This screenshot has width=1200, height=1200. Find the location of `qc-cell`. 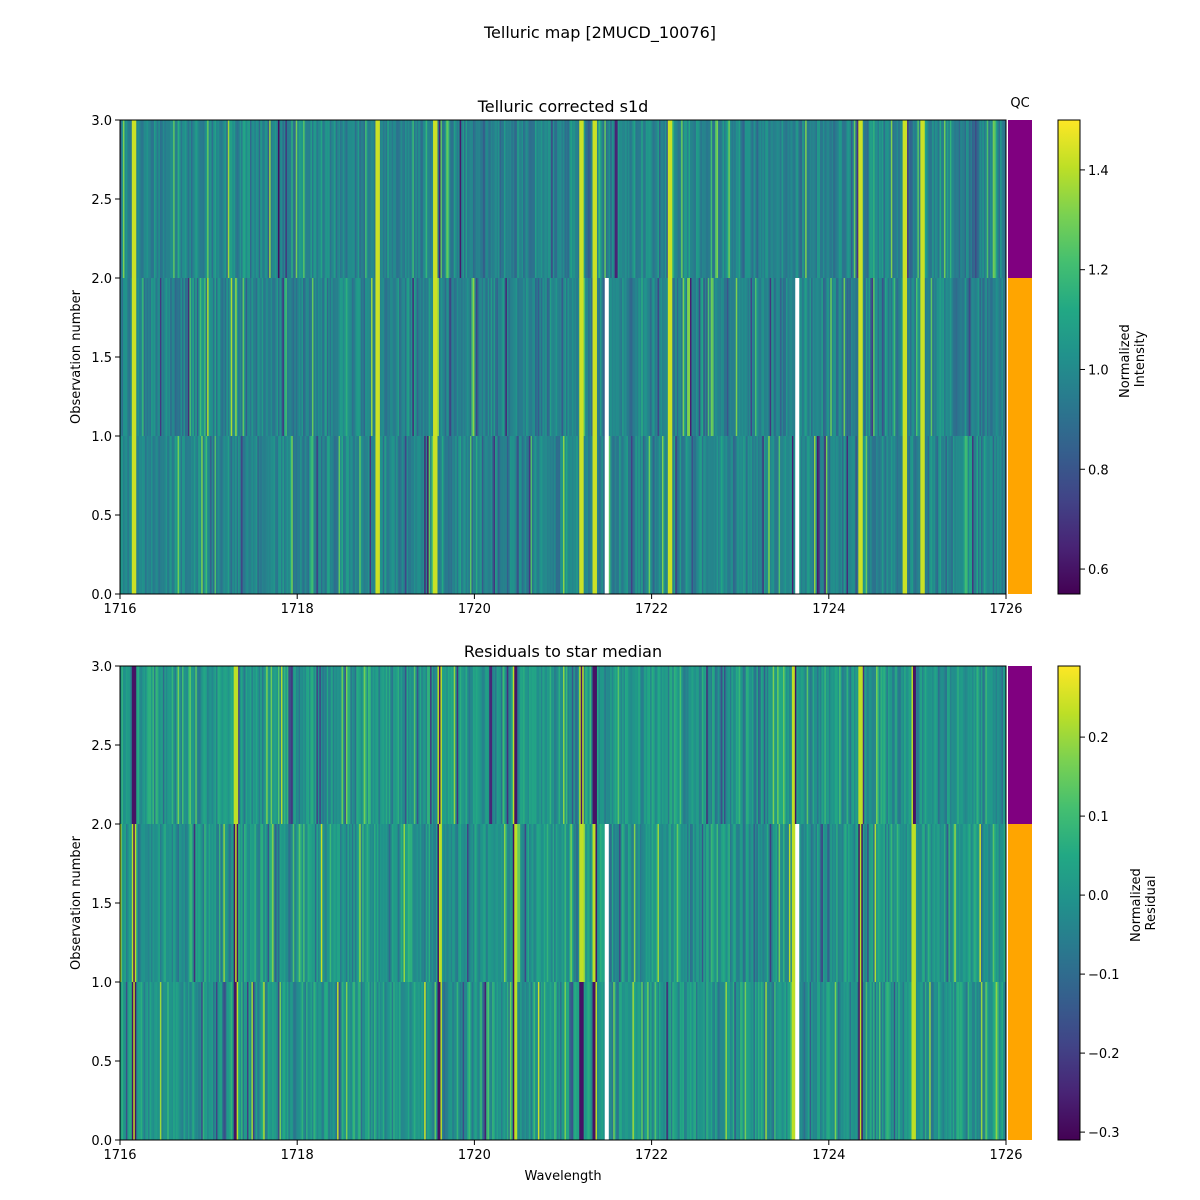

qc-cell is located at coordinates (1020, 199).